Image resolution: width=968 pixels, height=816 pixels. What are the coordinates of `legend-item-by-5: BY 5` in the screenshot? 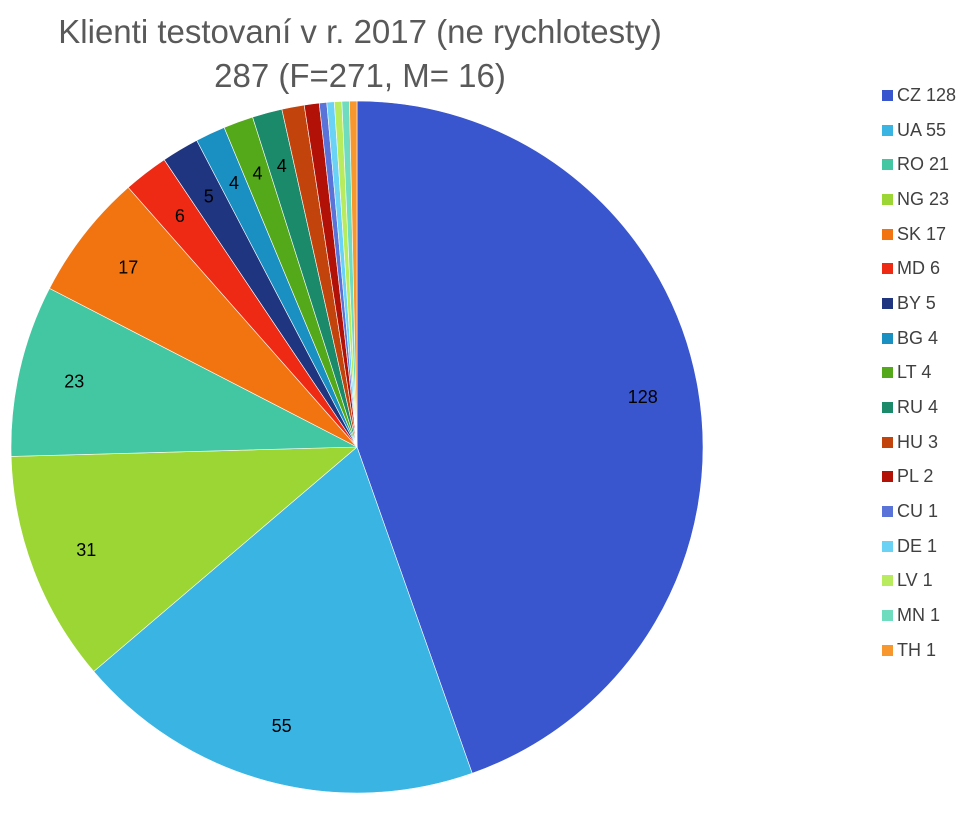 It's located at (919, 303).